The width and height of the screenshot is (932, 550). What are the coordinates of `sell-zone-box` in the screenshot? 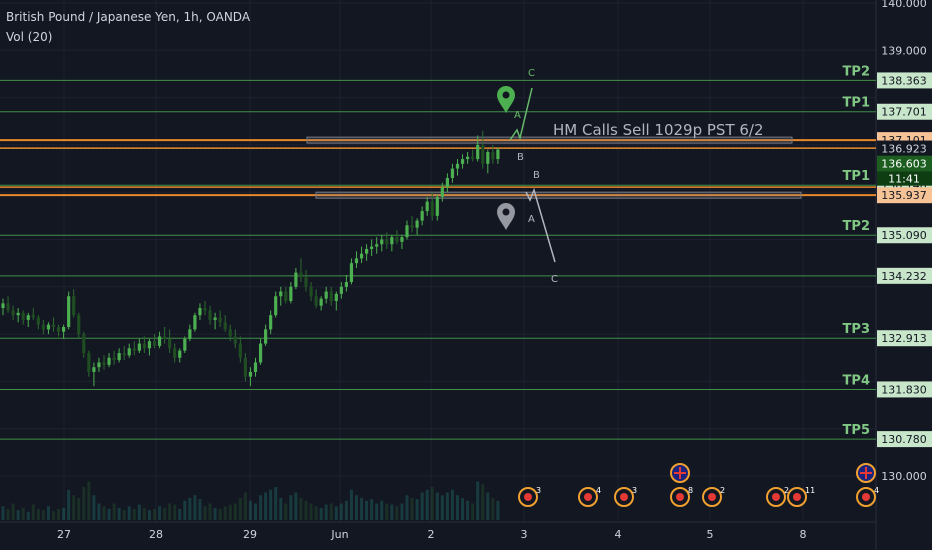 It's located at (549, 140).